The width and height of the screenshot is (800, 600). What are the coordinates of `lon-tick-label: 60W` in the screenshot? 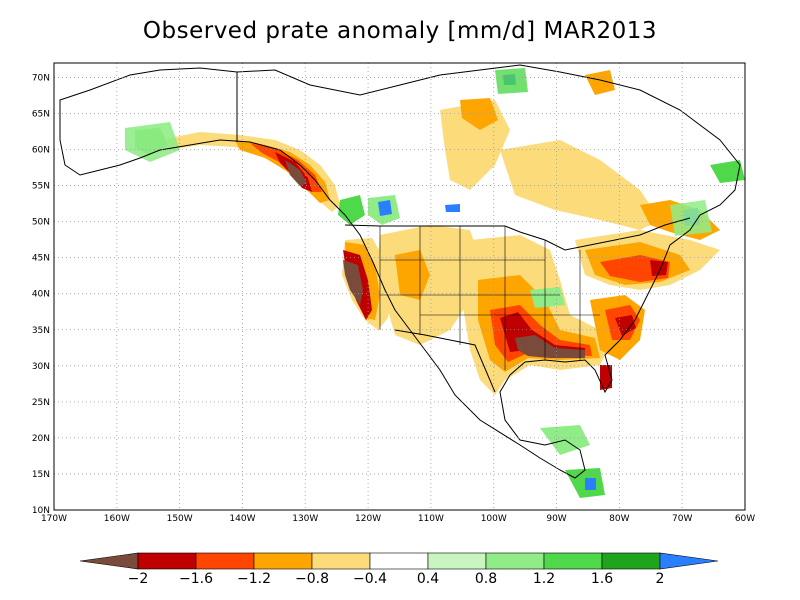 It's located at (745, 519).